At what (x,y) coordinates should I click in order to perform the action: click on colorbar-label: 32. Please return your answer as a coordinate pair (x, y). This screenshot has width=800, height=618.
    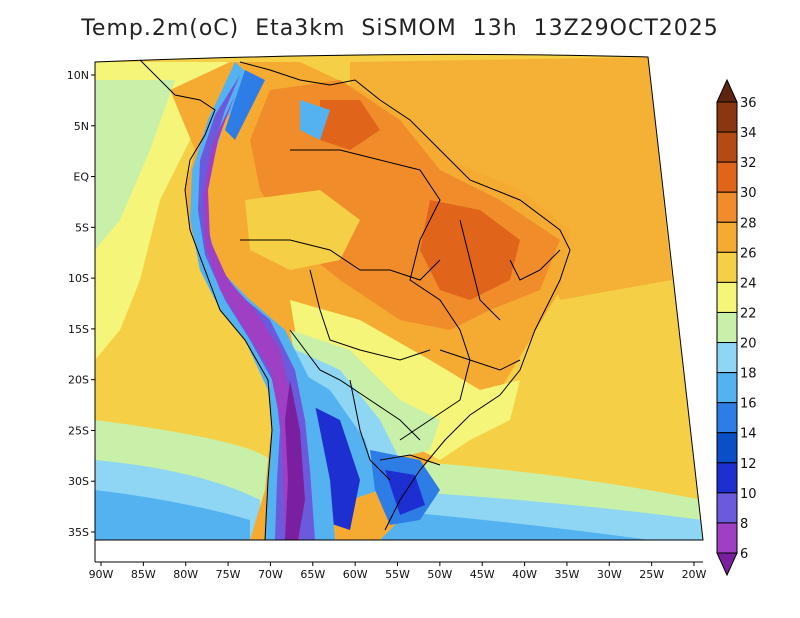
    Looking at the image, I should click on (748, 163).